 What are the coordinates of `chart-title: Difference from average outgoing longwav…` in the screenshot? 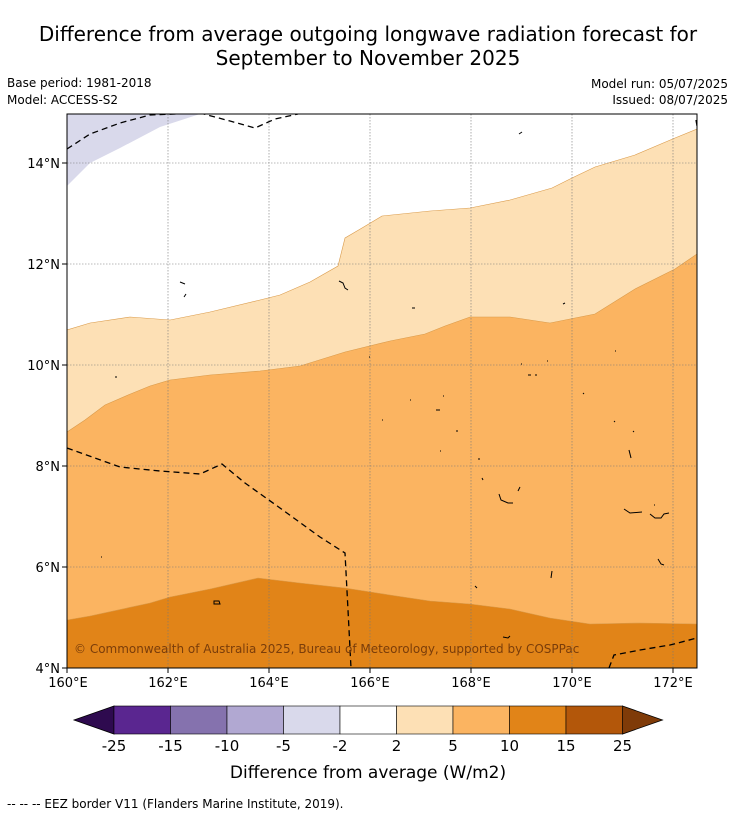 It's located at (368, 46).